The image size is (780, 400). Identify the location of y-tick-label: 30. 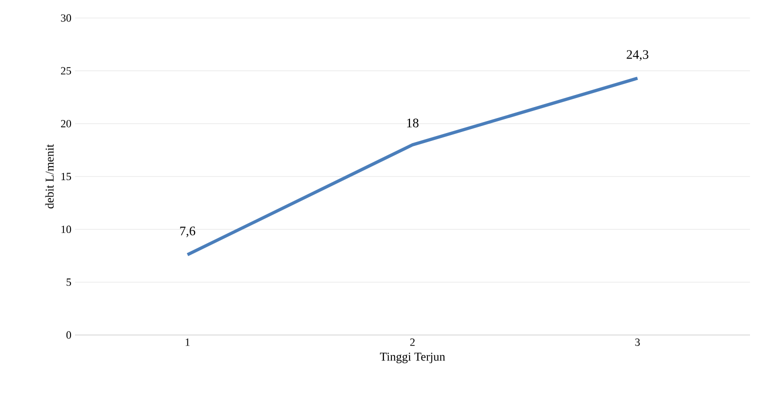
(66, 18).